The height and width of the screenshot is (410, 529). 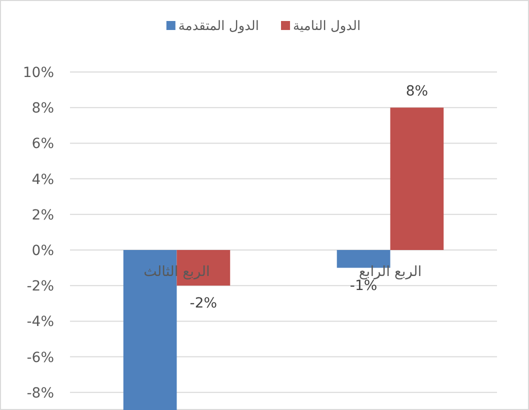 What do you see at coordinates (40, 286) in the screenshot?
I see `y-tick-label: -2%` at bounding box center [40, 286].